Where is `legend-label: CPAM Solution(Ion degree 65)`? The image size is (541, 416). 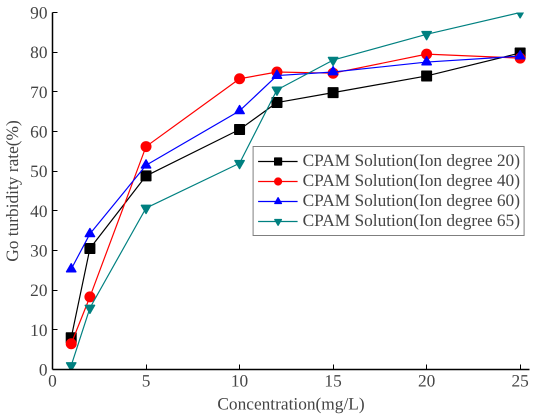 legend-label: CPAM Solution(Ion degree 65) is located at coordinates (411, 220).